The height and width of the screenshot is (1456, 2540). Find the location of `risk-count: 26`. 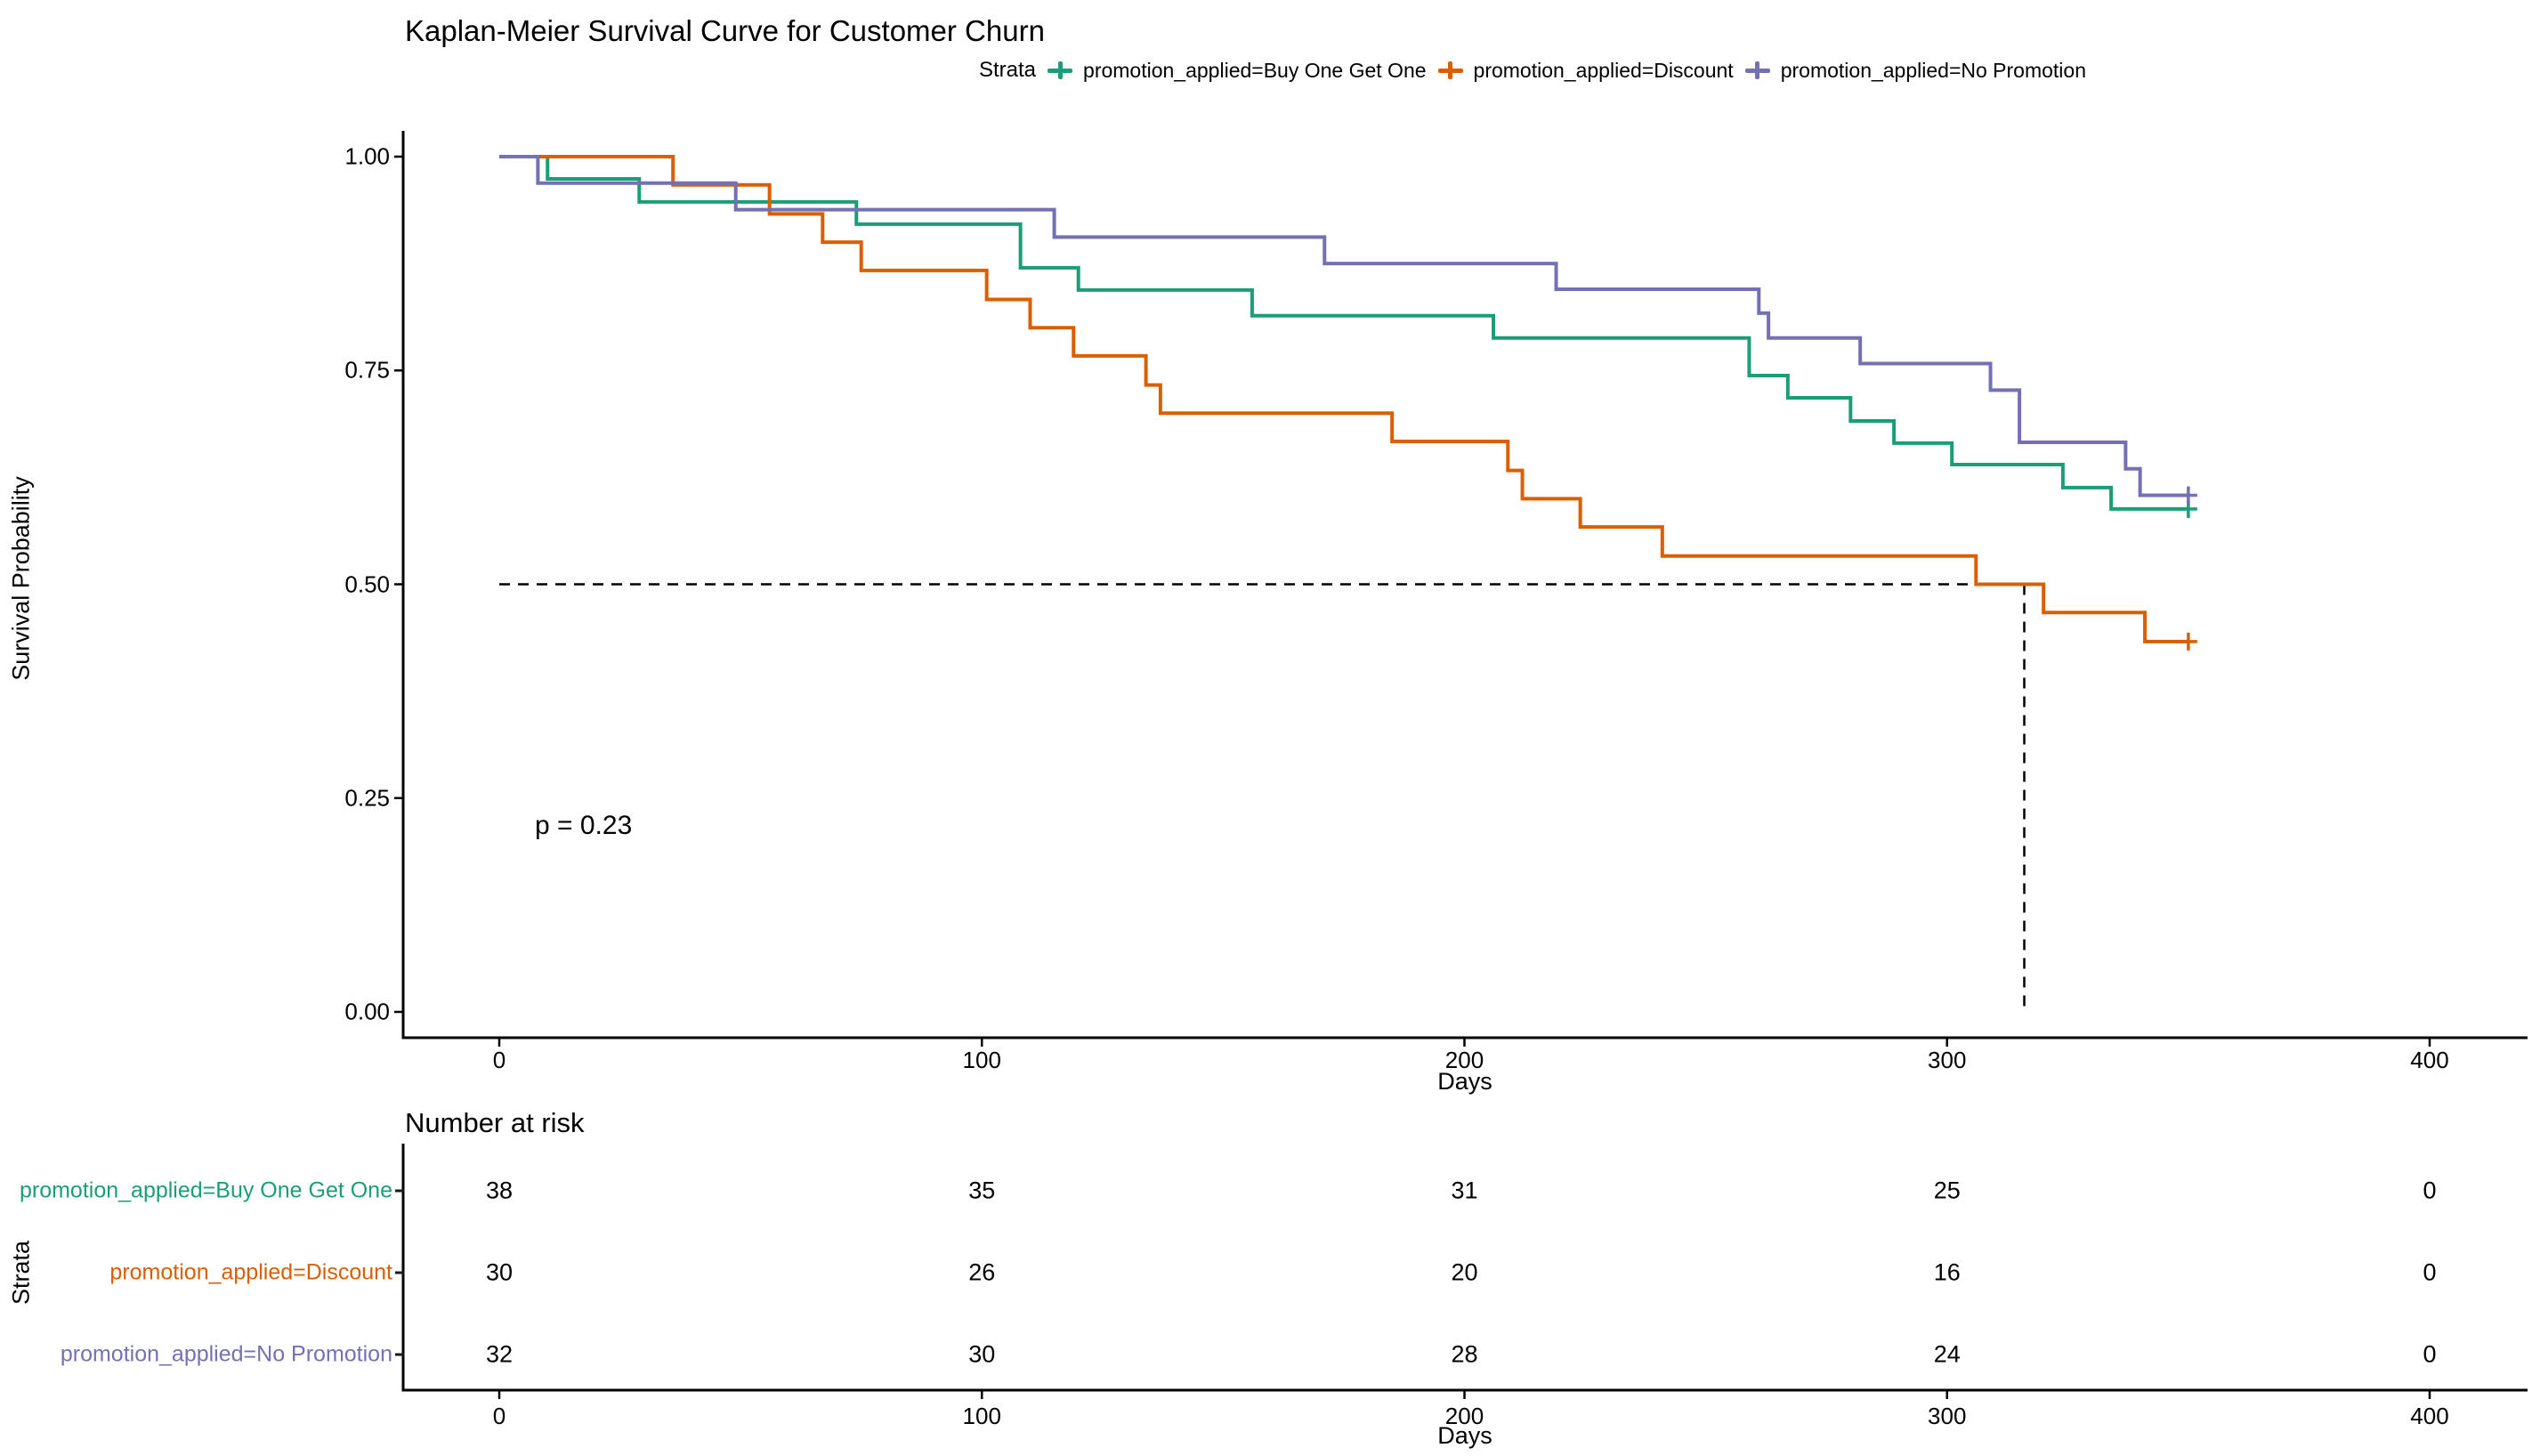

risk-count: 26 is located at coordinates (982, 1272).